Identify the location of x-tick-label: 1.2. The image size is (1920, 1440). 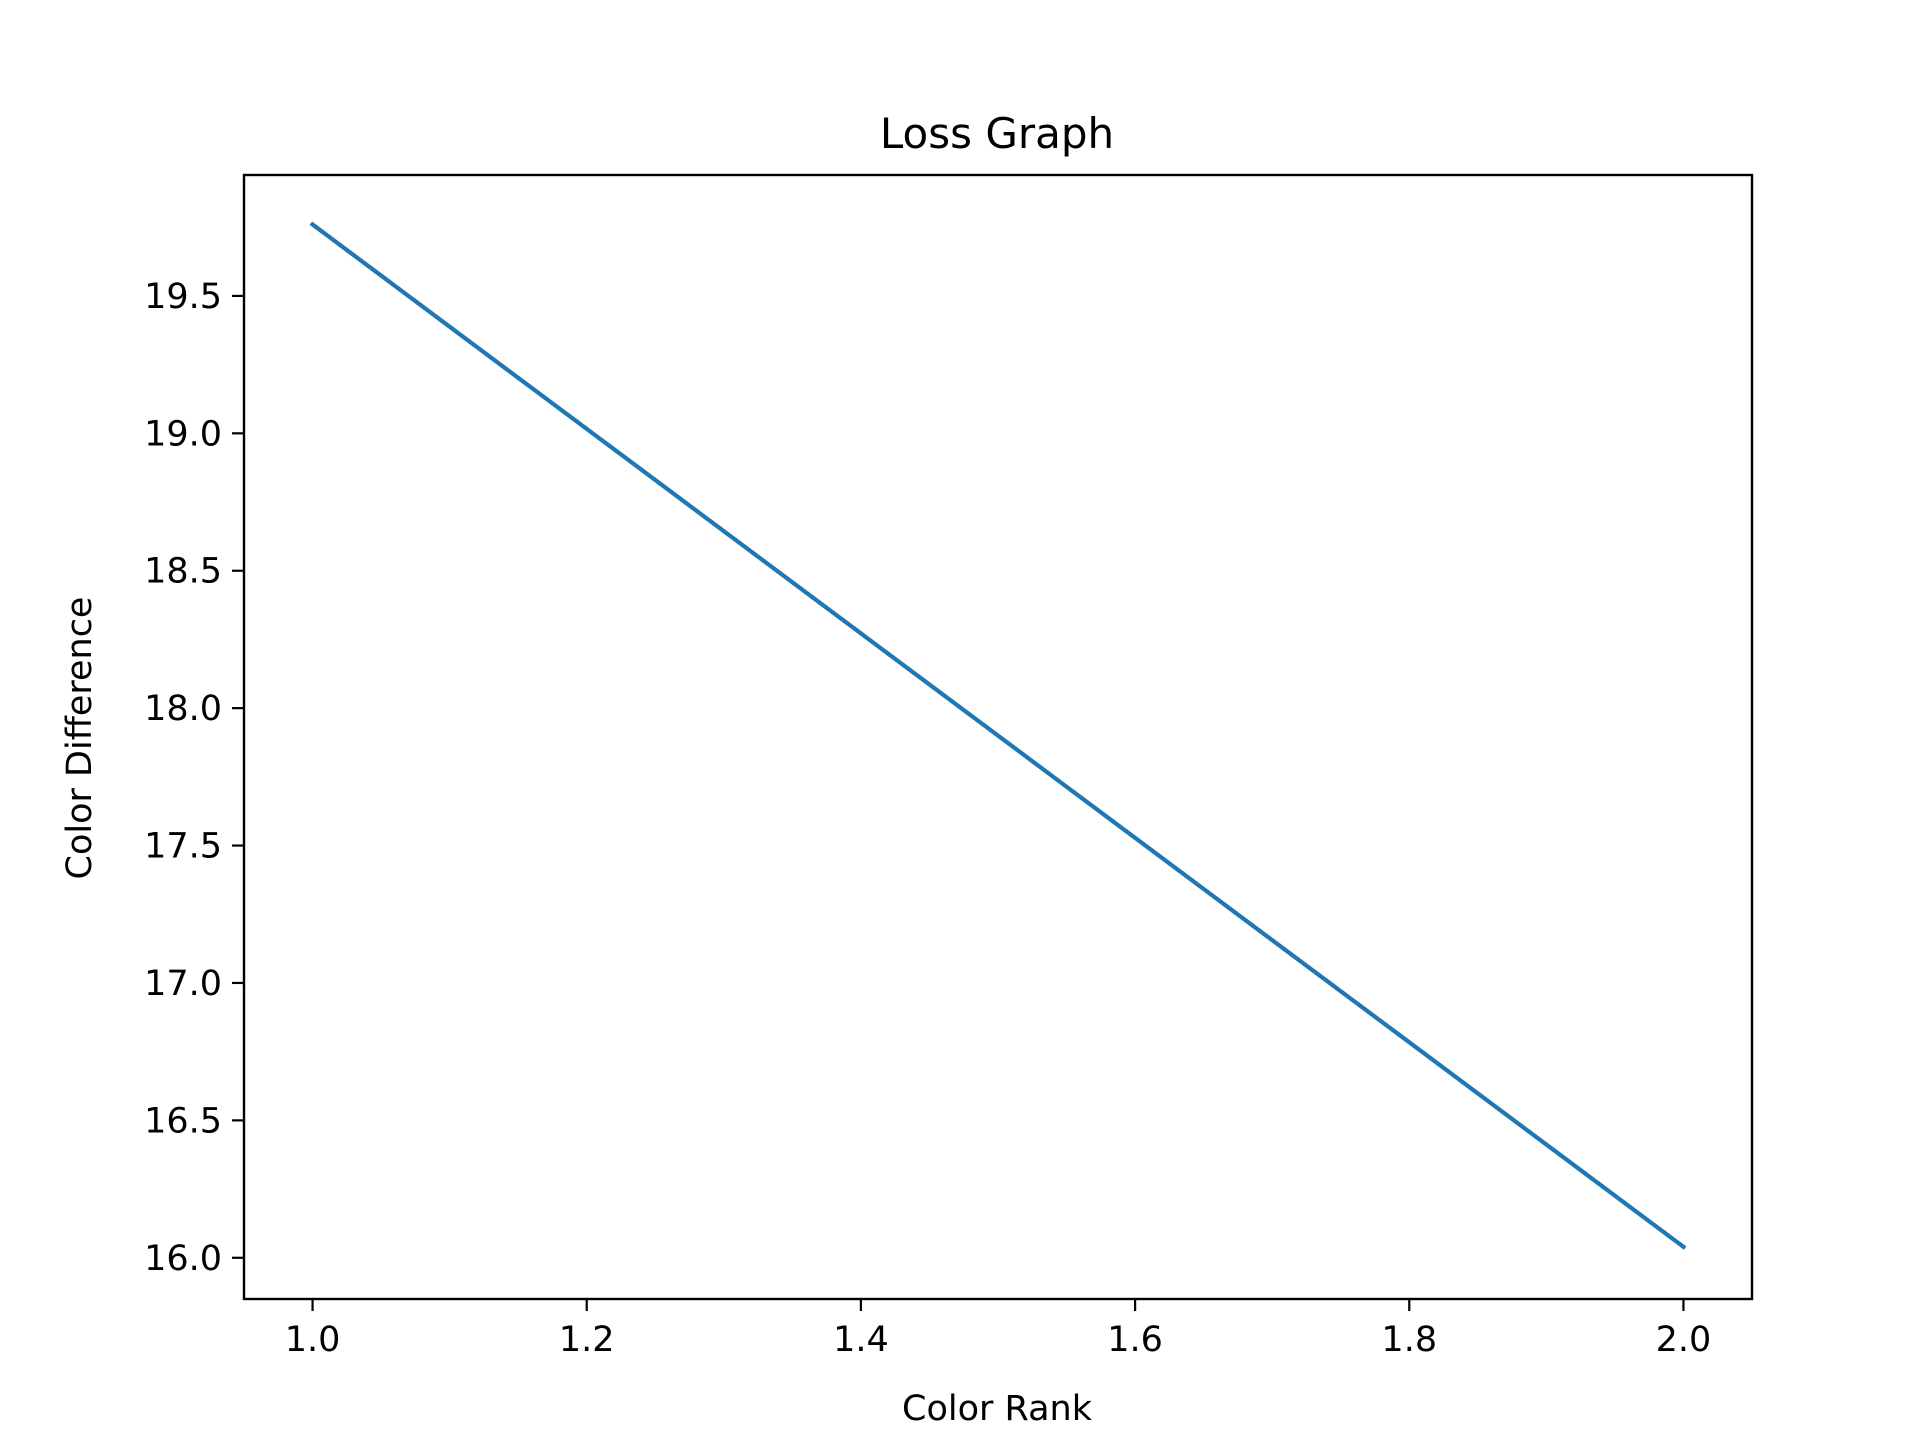
(587, 1340).